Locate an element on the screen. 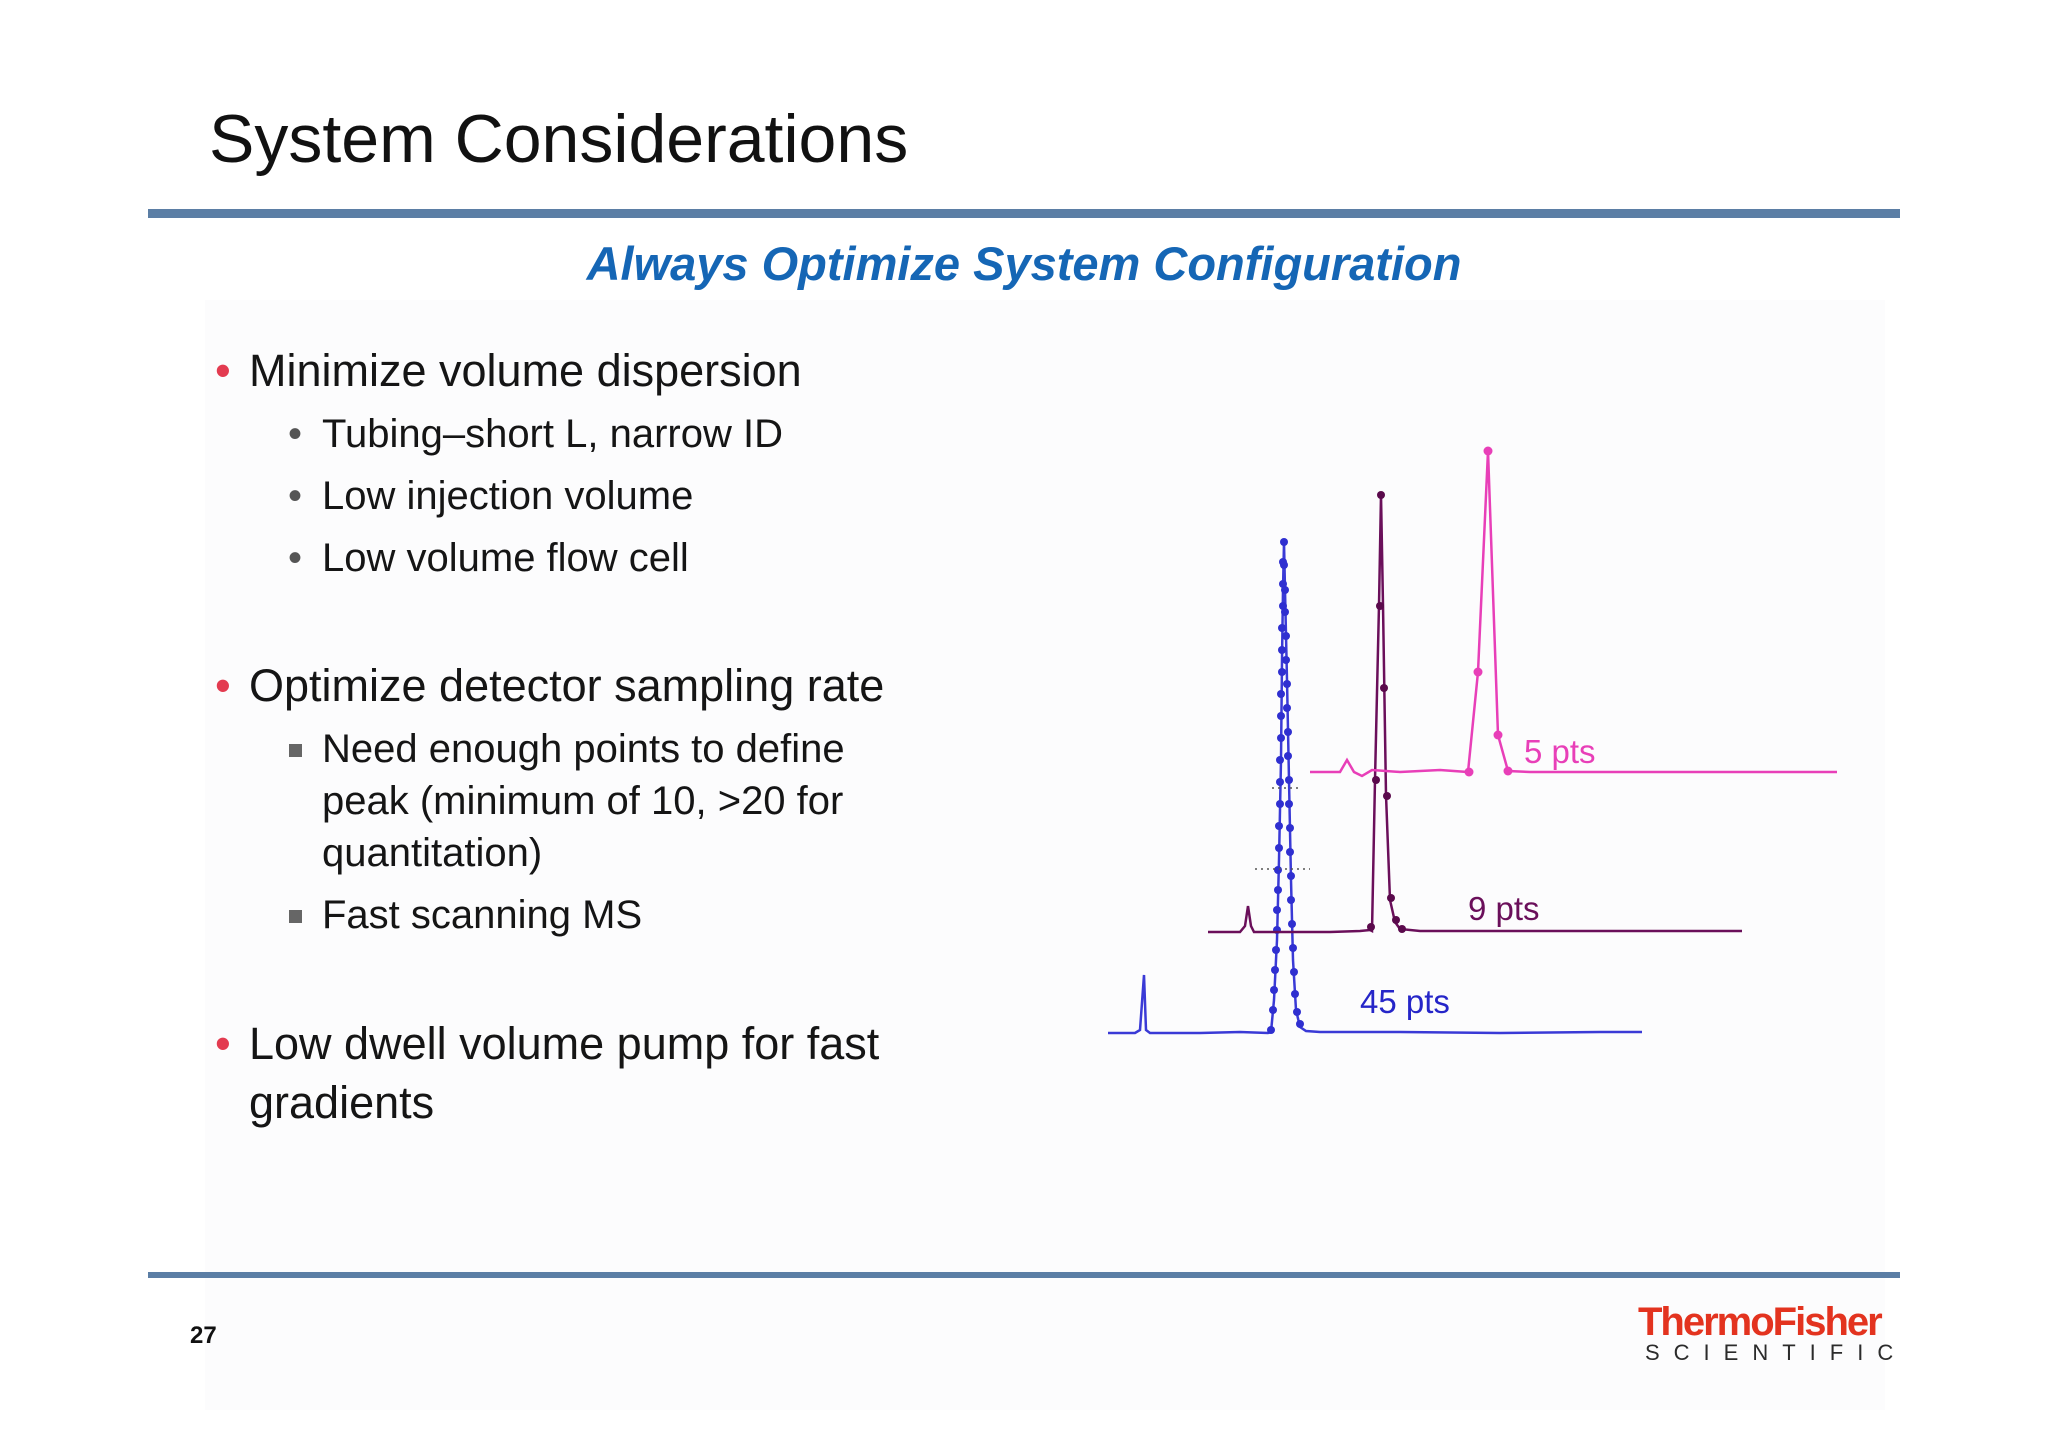 The width and height of the screenshot is (2048, 1448). sub-bullet-tubing: • Tubing–short L, narrow ID is located at coordinates (535, 434).